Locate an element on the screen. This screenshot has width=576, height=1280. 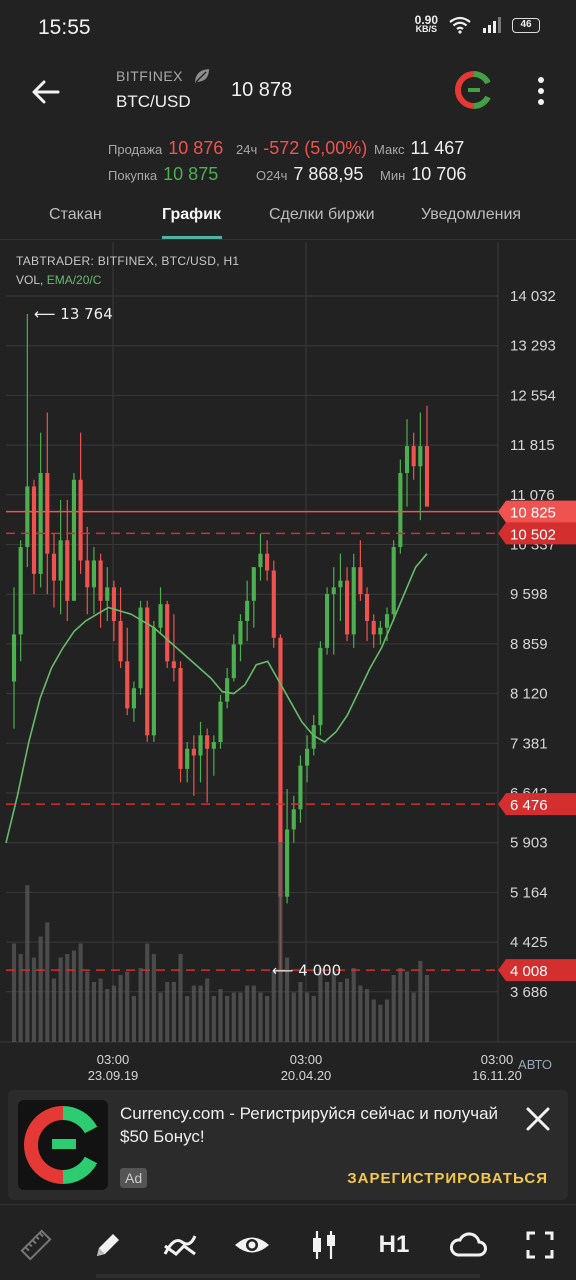
stat-volume-24h: О24ч 7 868,95 is located at coordinates (309, 174).